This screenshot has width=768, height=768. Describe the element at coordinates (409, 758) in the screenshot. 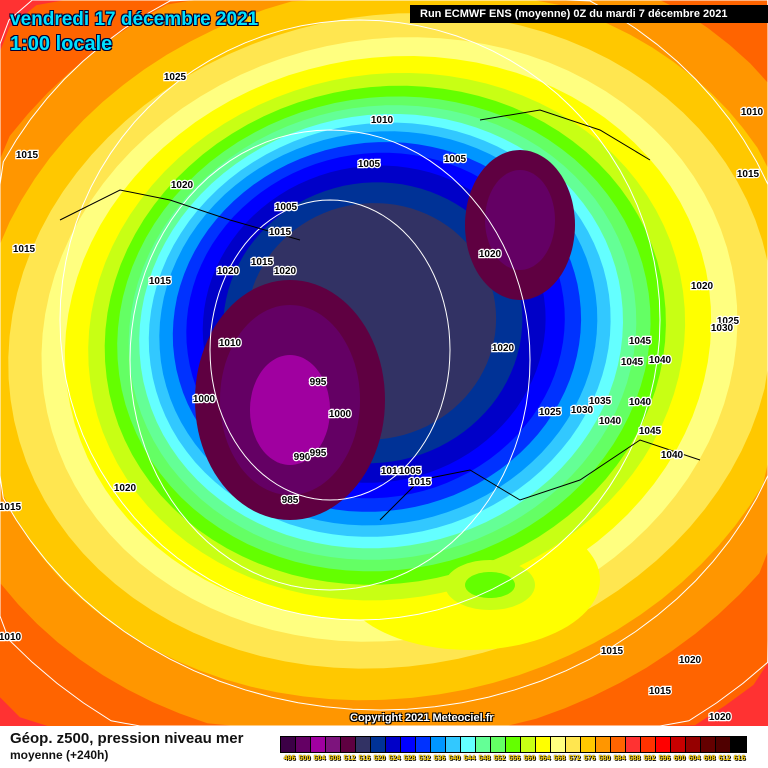

I see `color-scale-label: 528` at that location.